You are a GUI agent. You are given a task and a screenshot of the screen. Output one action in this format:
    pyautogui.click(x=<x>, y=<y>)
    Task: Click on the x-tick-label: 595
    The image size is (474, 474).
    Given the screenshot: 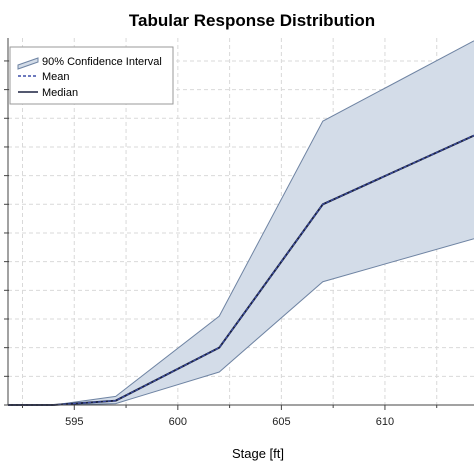 What is the action you would take?
    pyautogui.click(x=74, y=422)
    